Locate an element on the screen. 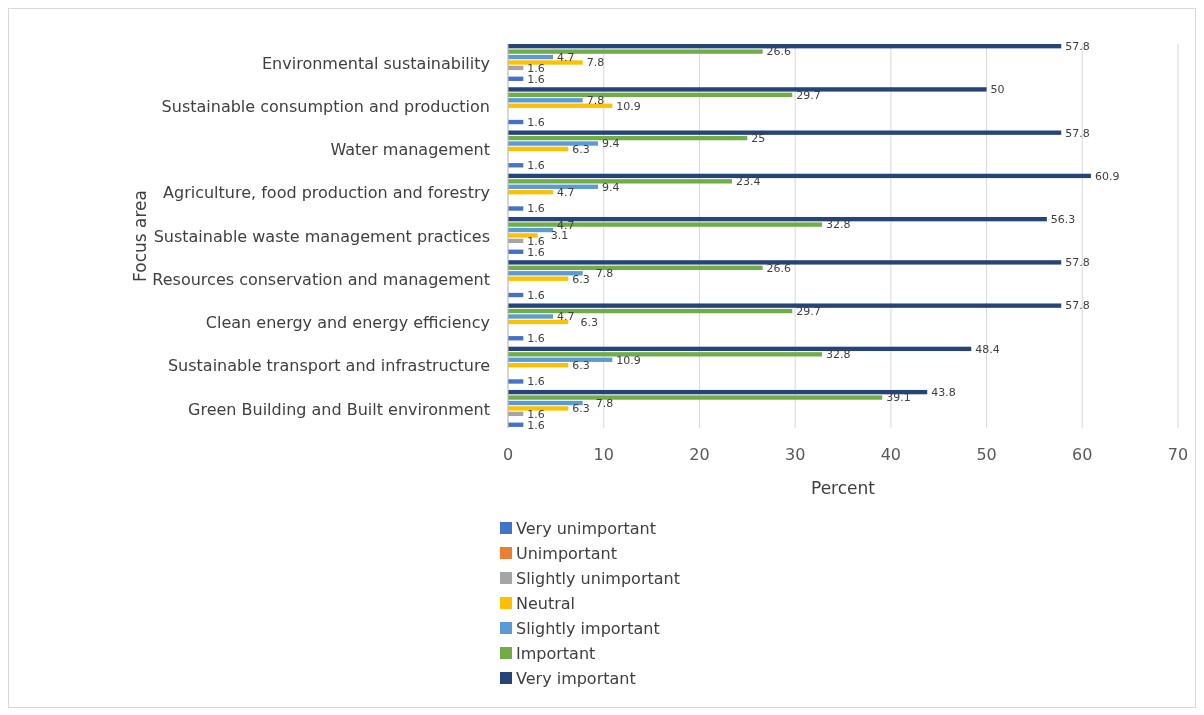 The height and width of the screenshot is (715, 1204). y-tick-label: Water management is located at coordinates (410, 150).